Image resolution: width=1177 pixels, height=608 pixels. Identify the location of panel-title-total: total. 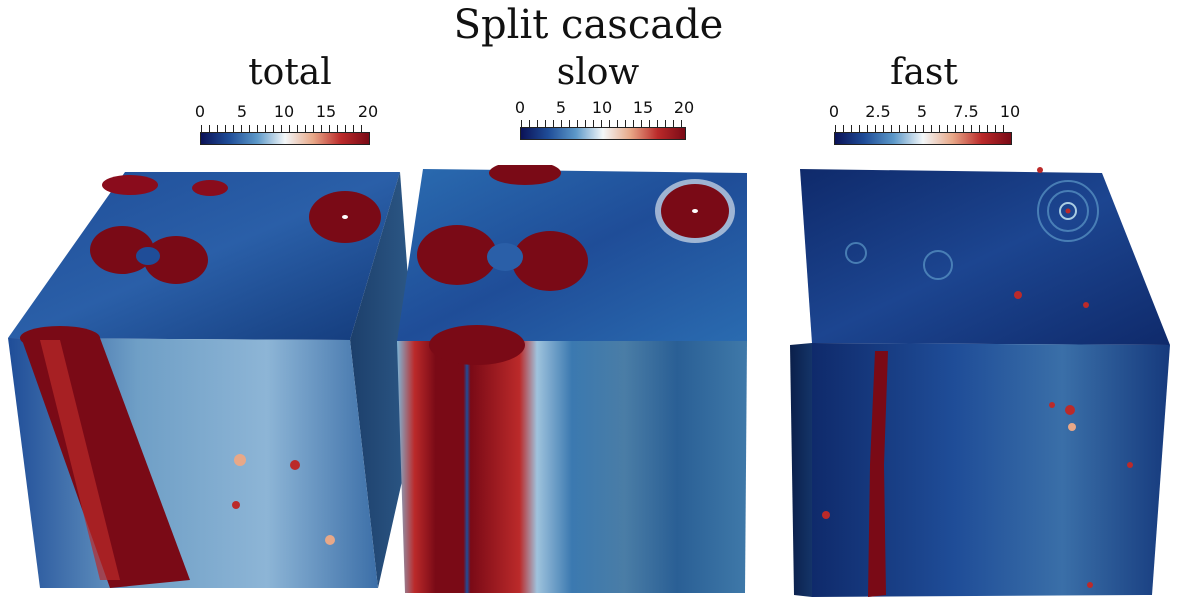
(290, 72).